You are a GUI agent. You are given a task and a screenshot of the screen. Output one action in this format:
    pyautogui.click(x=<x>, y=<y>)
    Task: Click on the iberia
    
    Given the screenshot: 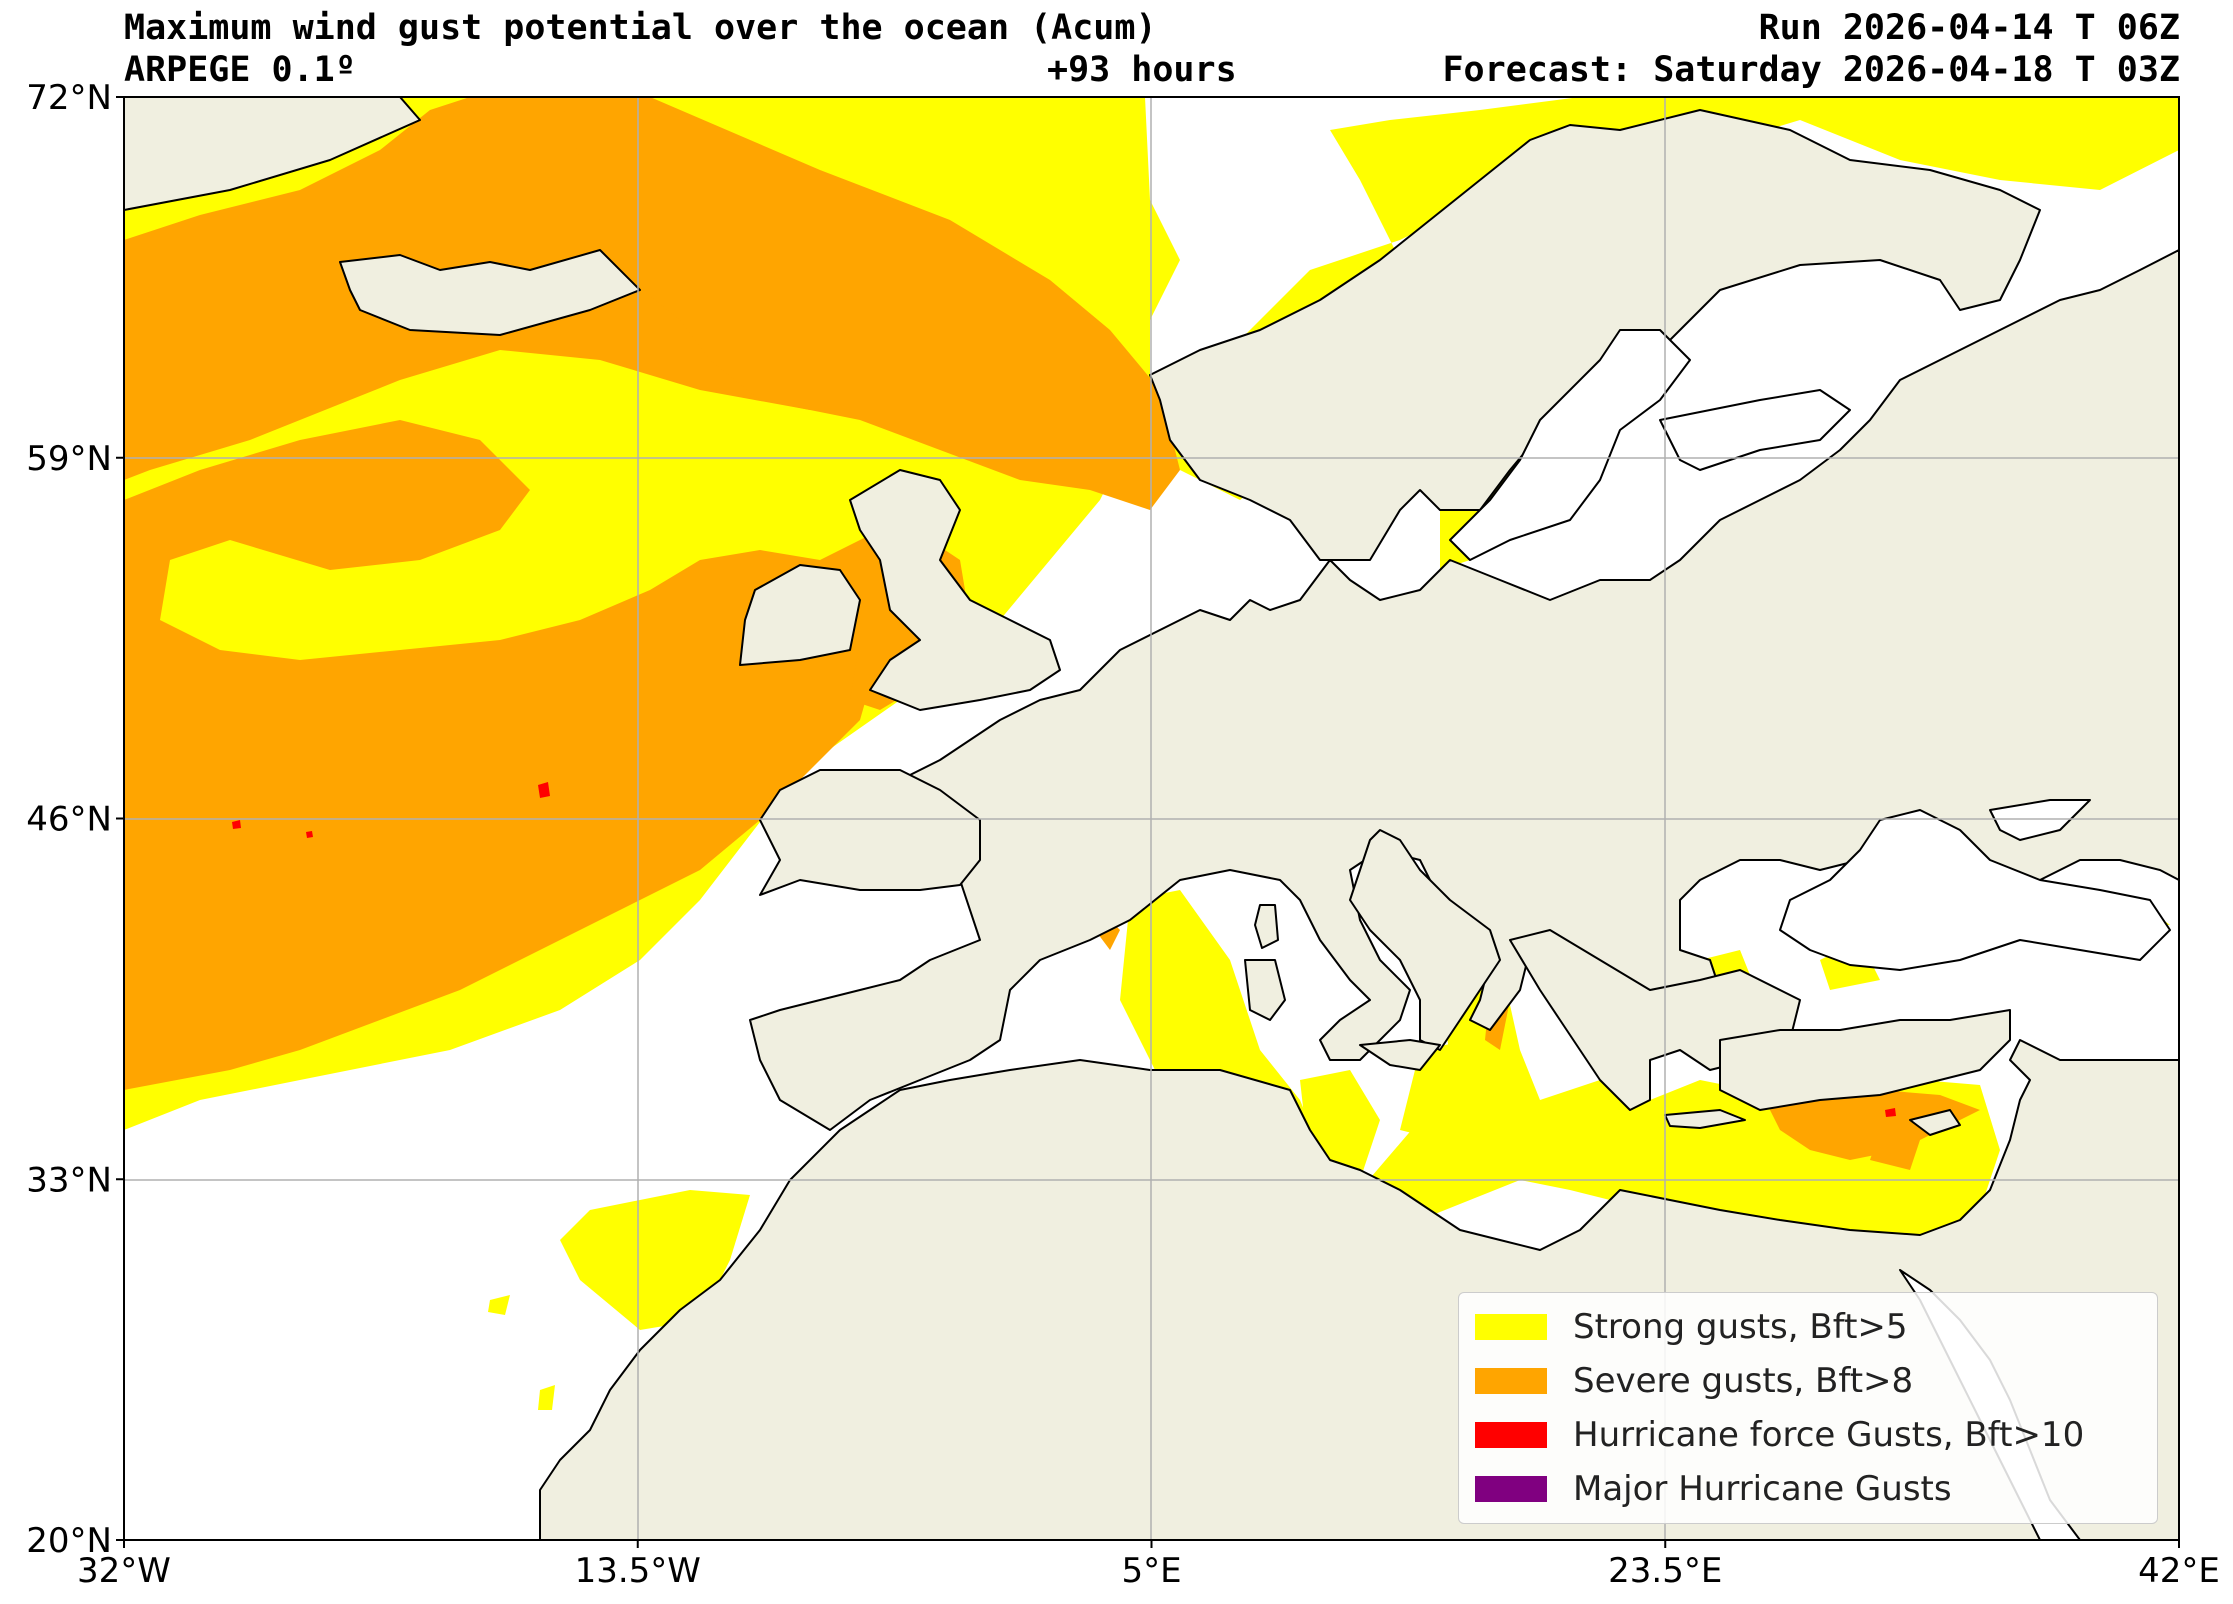 What is the action you would take?
    pyautogui.click(x=870, y=832)
    